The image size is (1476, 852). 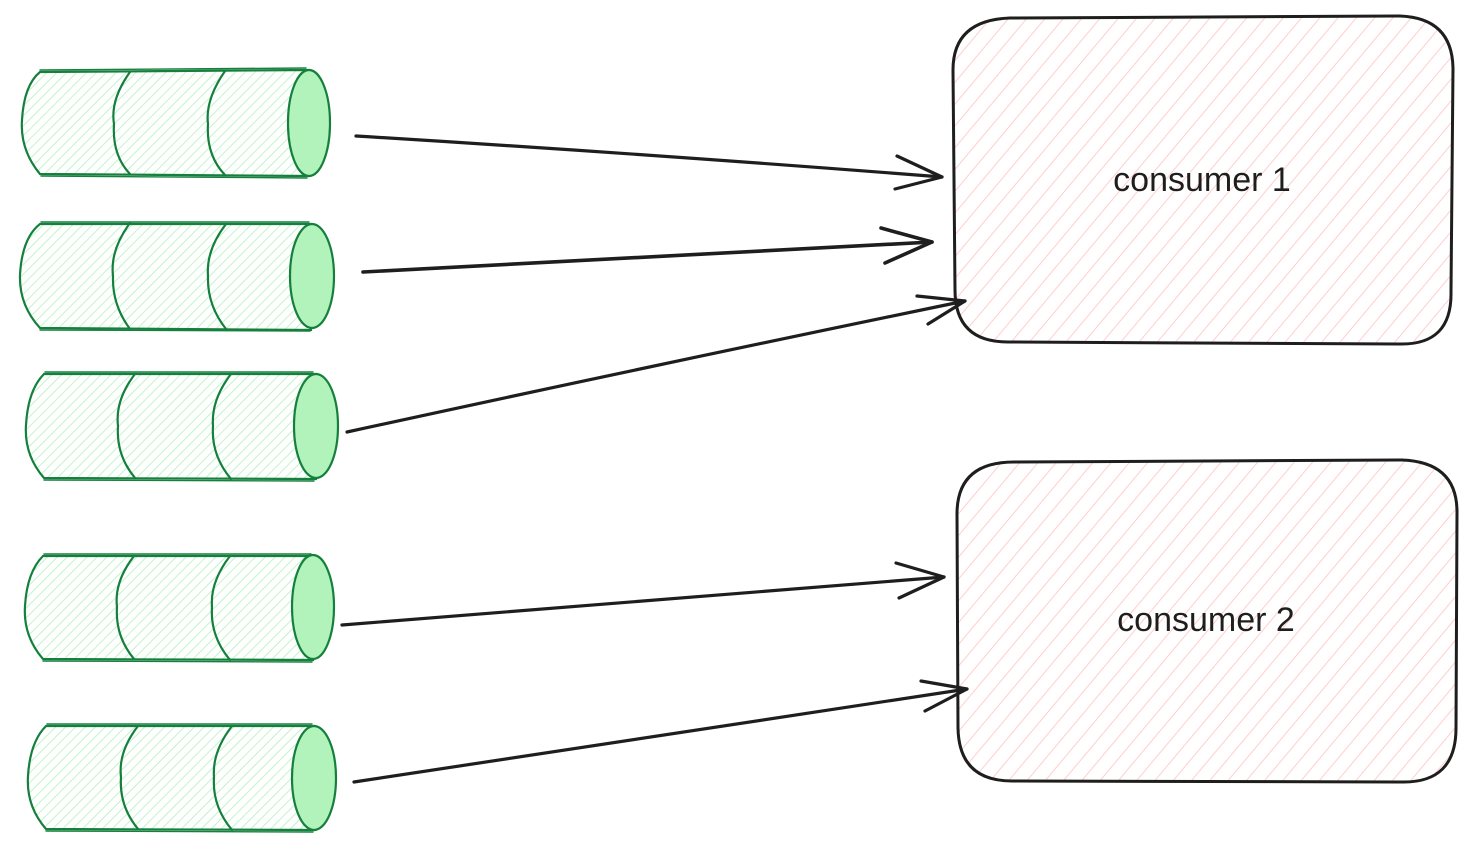 I want to click on arrow-queue1-to-consumer1, so click(x=649, y=162).